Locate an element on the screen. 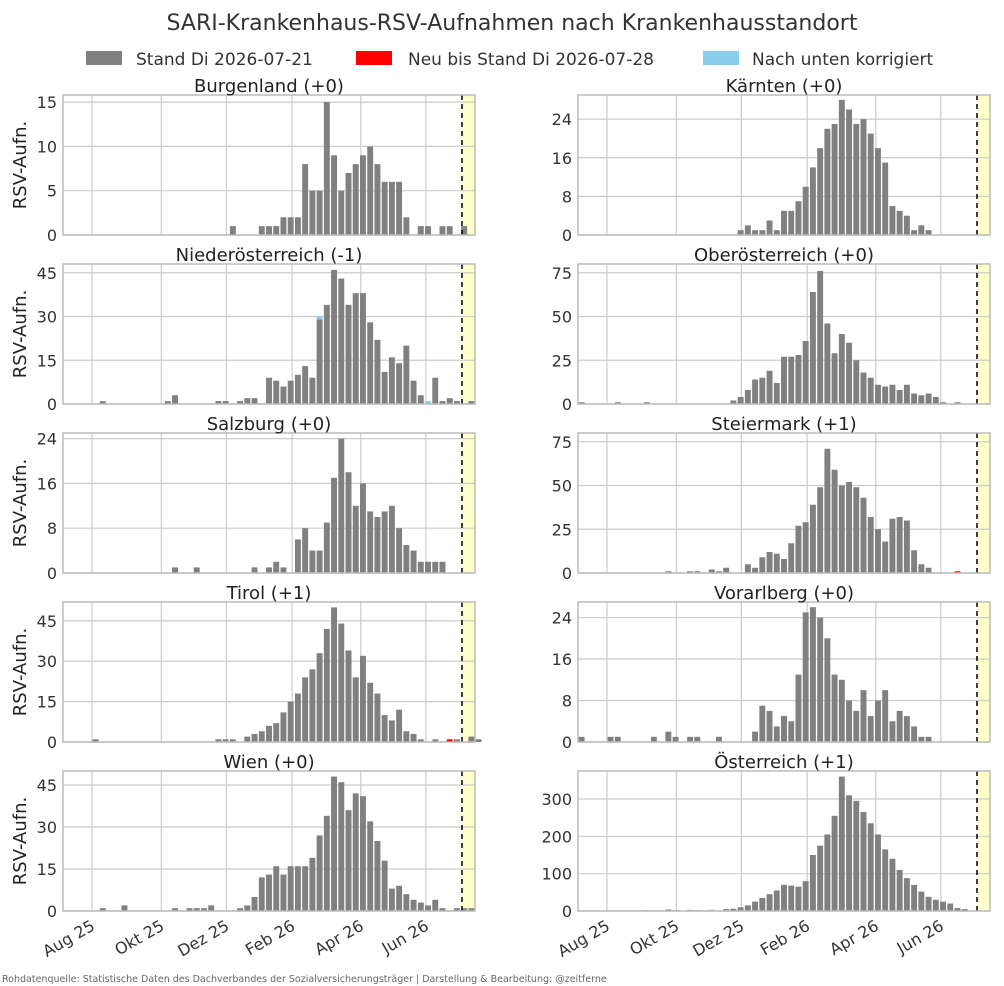  y-tick-label: 15 is located at coordinates (47, 102).